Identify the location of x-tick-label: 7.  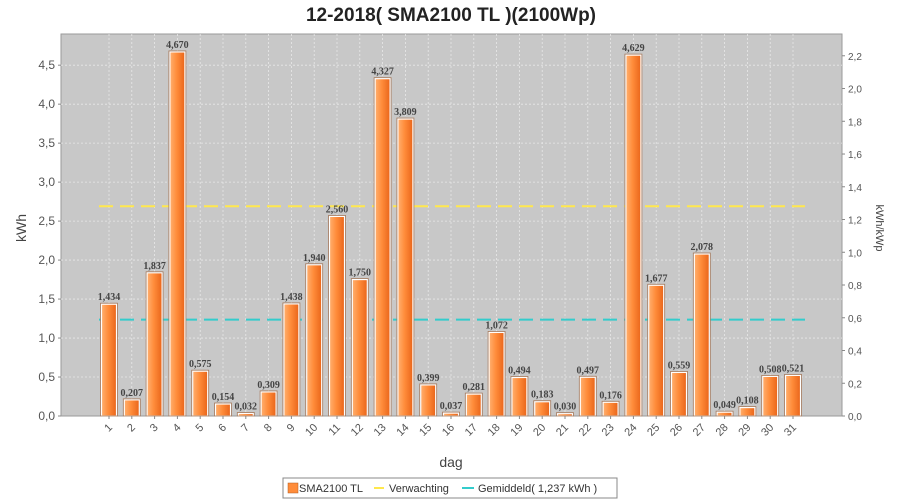
(245, 428).